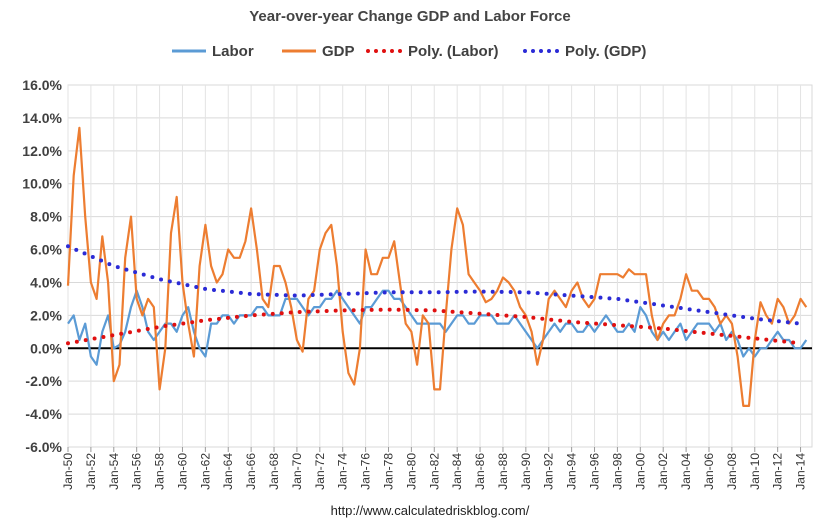  What do you see at coordinates (572, 471) in the screenshot?
I see `x-tick-label: Jan-94` at bounding box center [572, 471].